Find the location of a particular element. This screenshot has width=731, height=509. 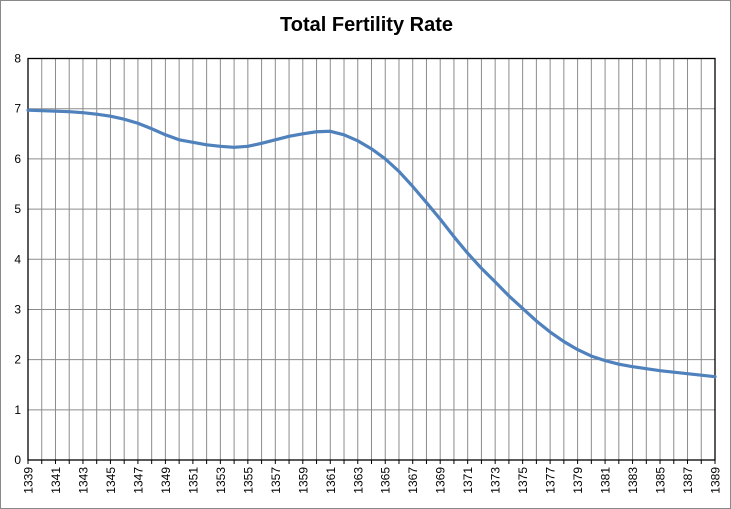

x-axis-label: 1359 is located at coordinates (303, 480).